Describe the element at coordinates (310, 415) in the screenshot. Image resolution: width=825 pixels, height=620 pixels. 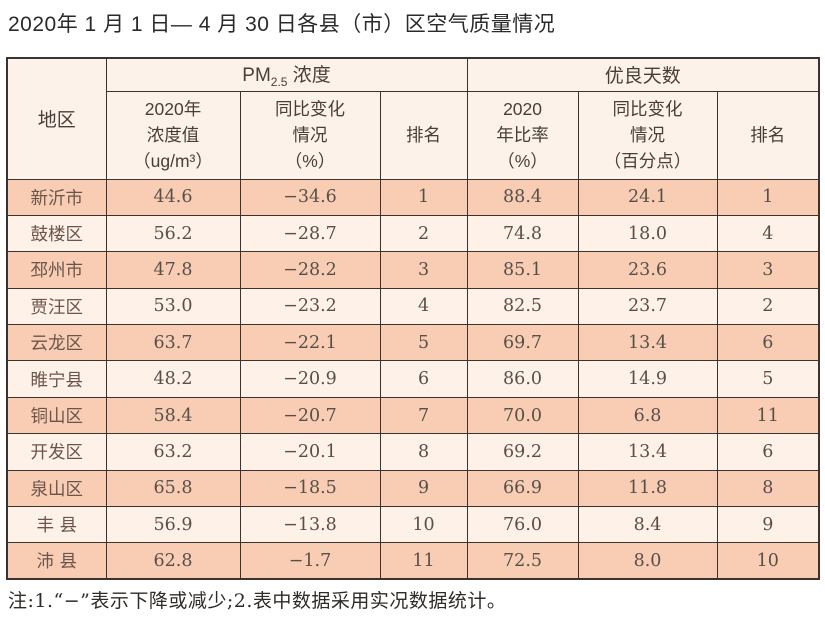
I see `pm-change-cell: −20.7` at that location.